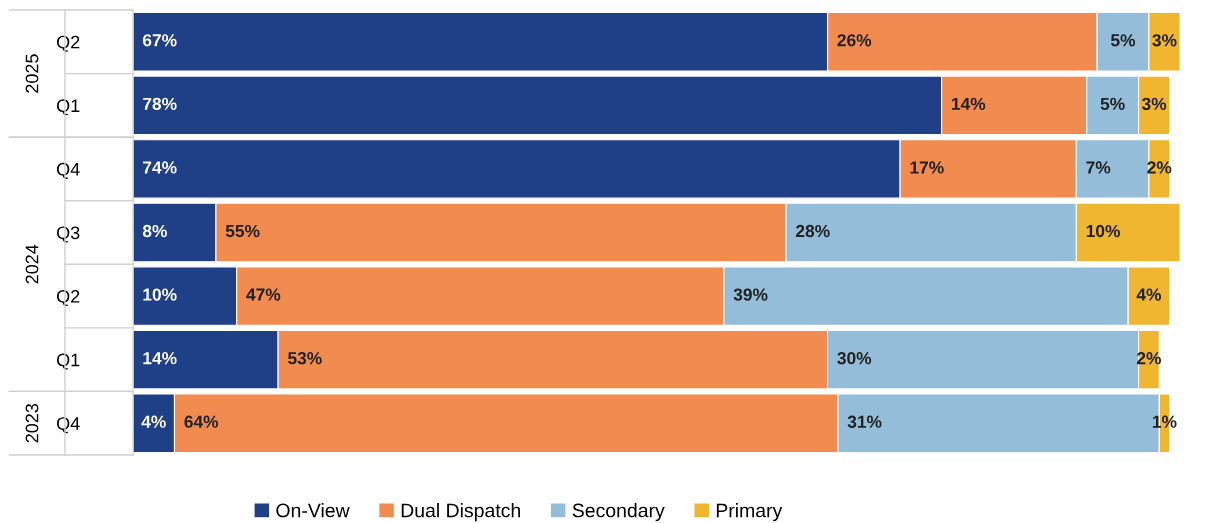  Describe the element at coordinates (159, 40) in the screenshot. I see `data-label: 67%` at that location.